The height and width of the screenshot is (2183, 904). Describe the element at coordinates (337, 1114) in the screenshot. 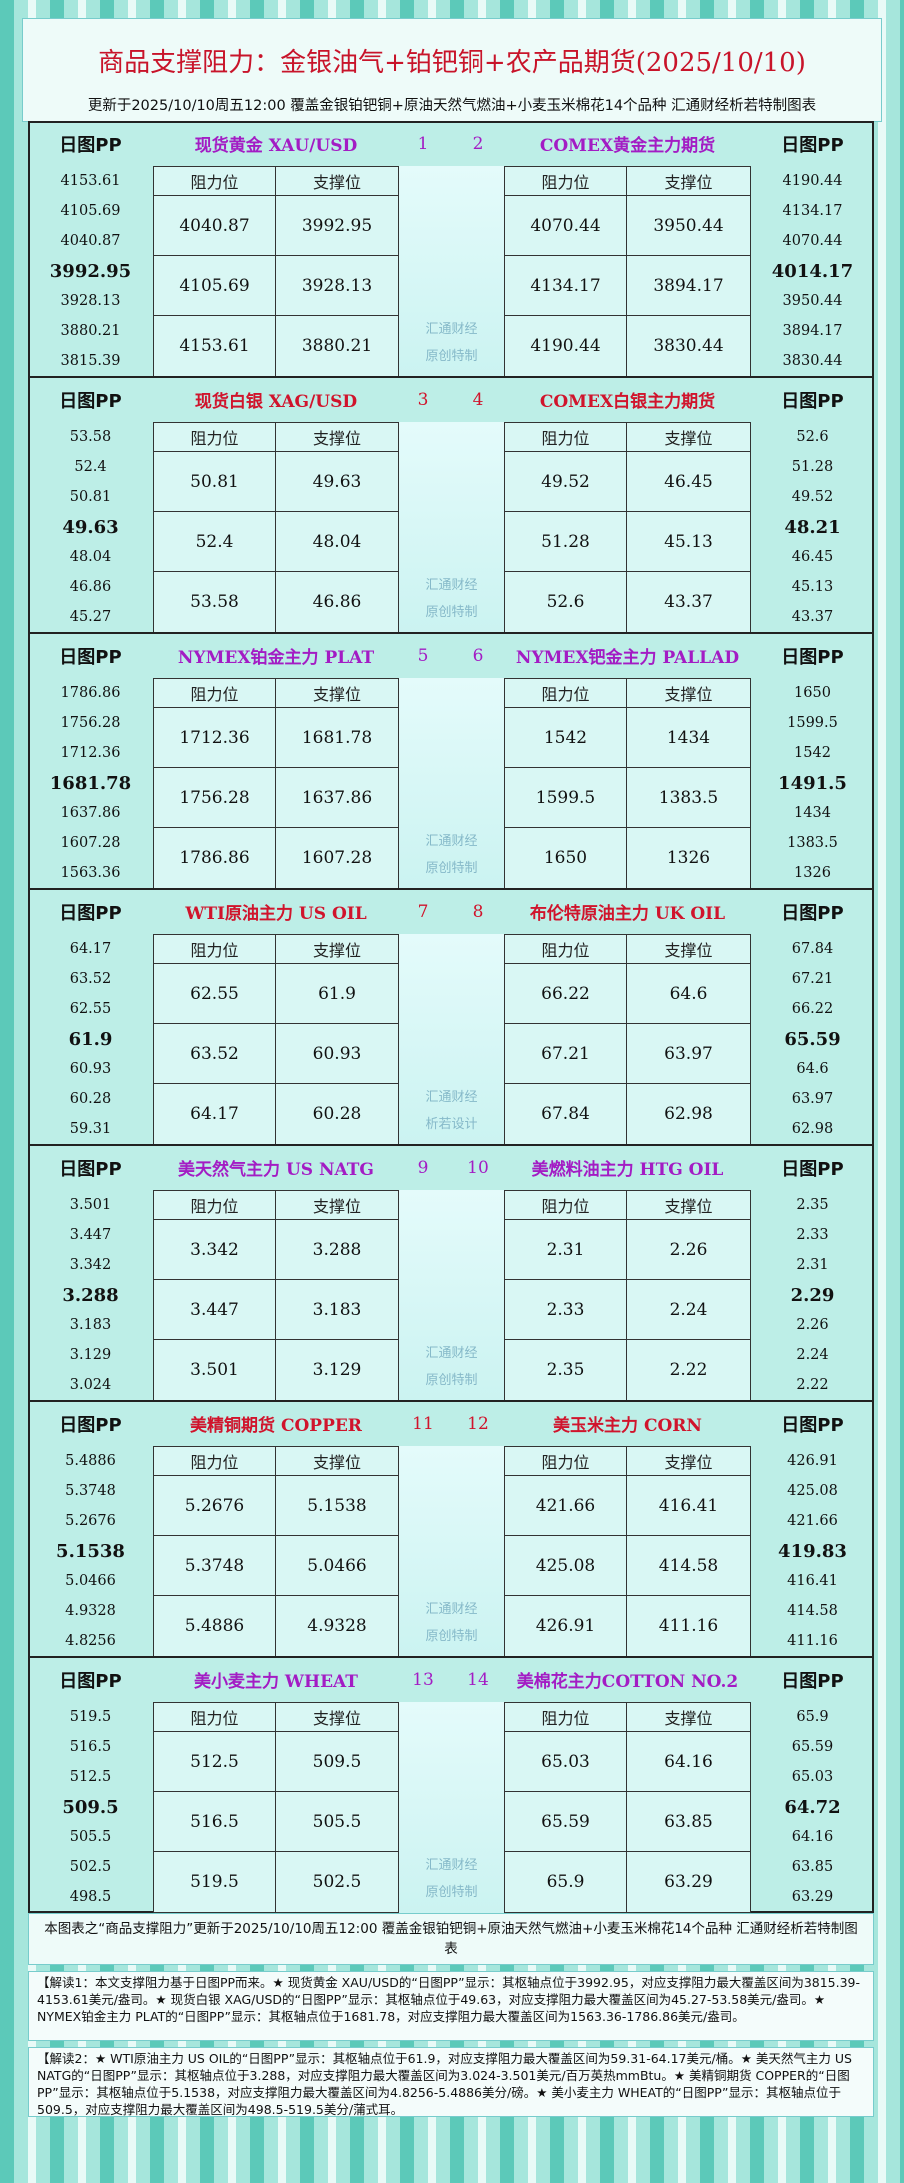

I see `support-value: 60.28` at that location.